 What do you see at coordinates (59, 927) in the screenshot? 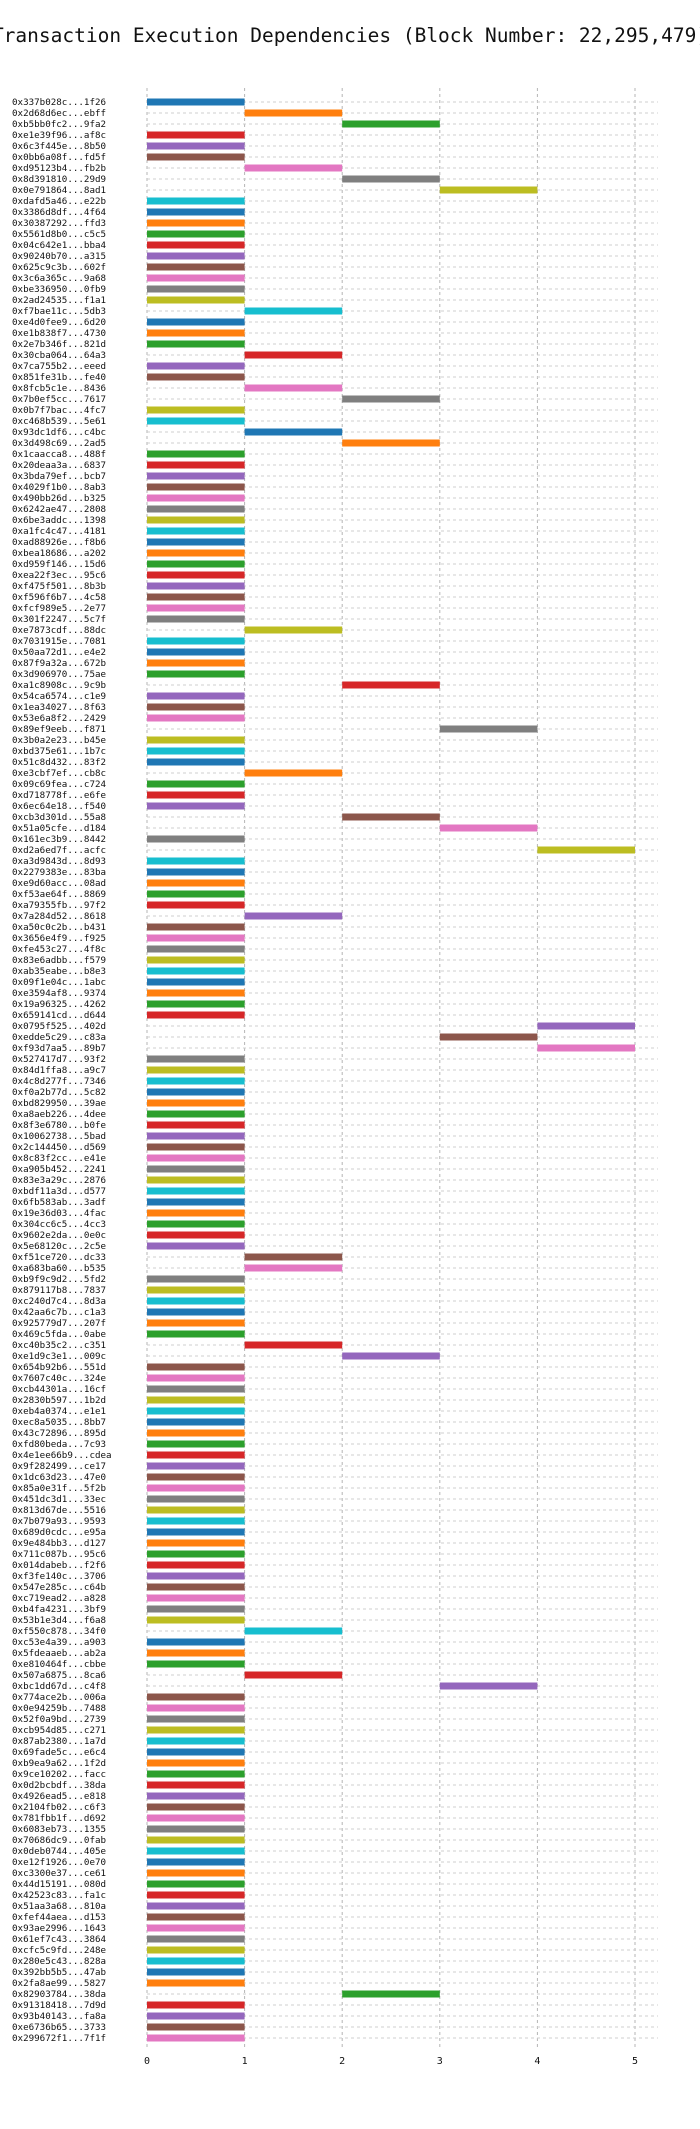
I see `y-tick-label: 0xa50c0c2b...b431` at bounding box center [59, 927].